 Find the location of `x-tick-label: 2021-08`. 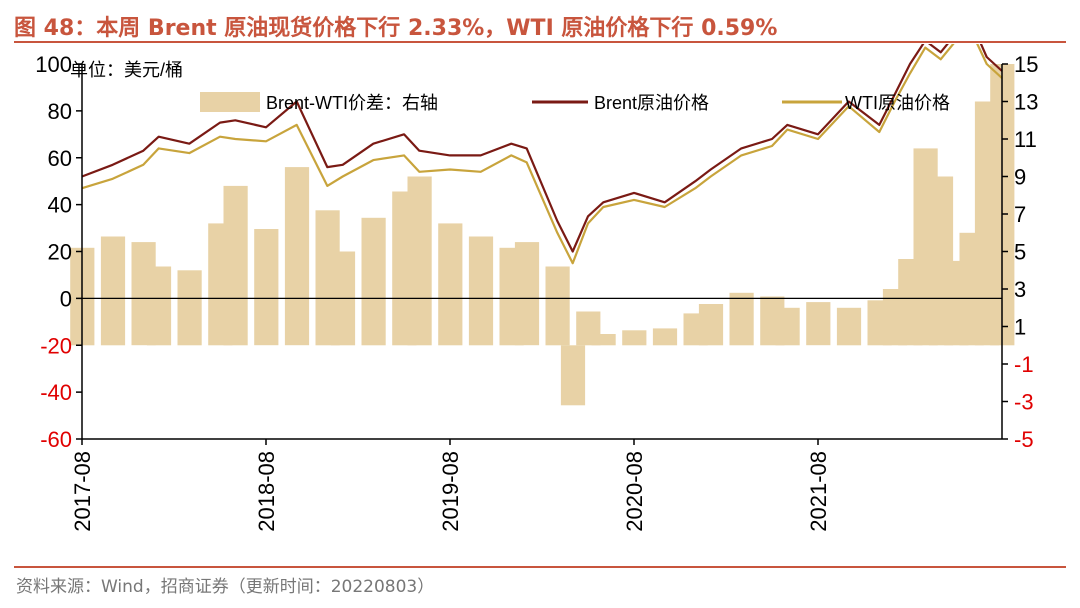

x-tick-label: 2021-08 is located at coordinates (818, 491).